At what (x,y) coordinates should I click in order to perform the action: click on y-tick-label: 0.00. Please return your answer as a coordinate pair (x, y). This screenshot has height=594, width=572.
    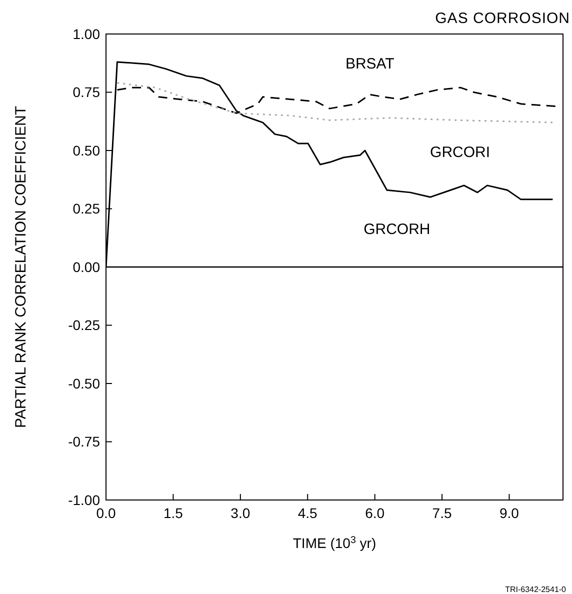
    Looking at the image, I should click on (86, 266).